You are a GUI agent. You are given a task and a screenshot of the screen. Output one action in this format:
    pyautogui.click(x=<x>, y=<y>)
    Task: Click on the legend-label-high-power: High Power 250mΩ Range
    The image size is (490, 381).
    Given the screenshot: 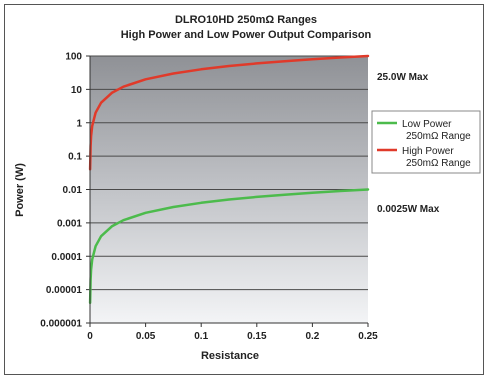 What is the action you would take?
    pyautogui.click(x=436, y=157)
    